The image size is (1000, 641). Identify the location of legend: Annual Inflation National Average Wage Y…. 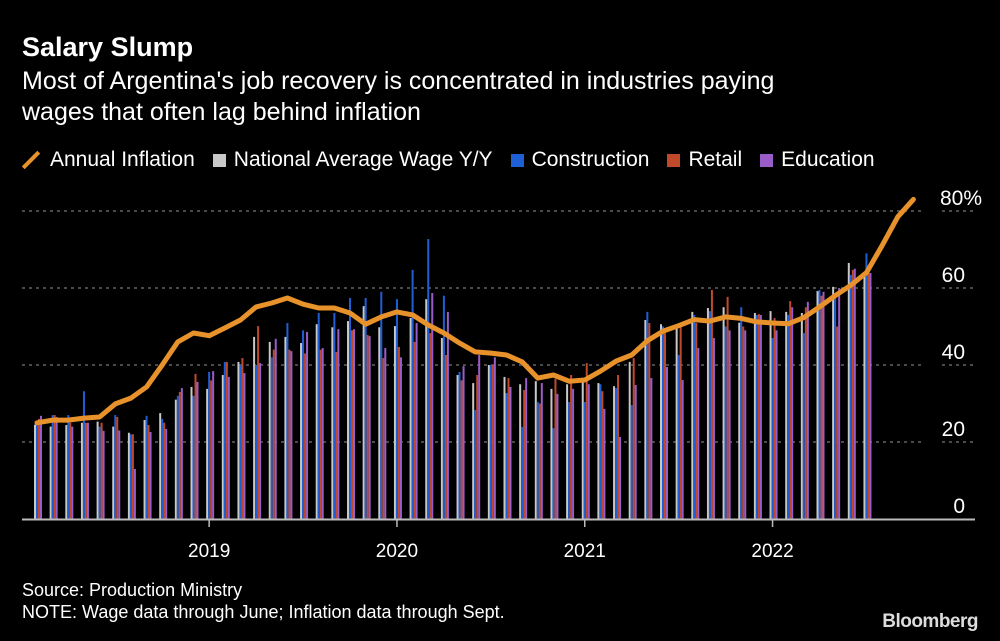
(457, 160).